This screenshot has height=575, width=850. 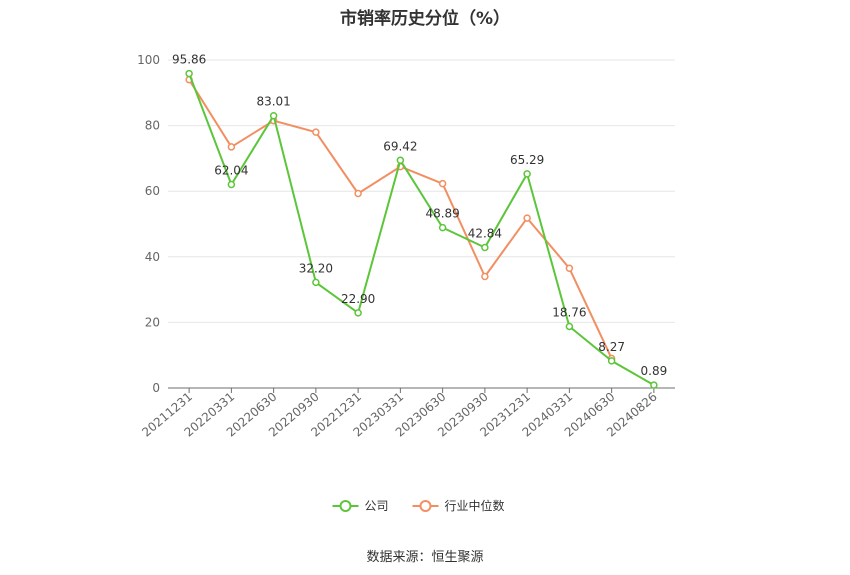 What do you see at coordinates (273, 102) in the screenshot?
I see `data-label: 83.01` at bounding box center [273, 102].